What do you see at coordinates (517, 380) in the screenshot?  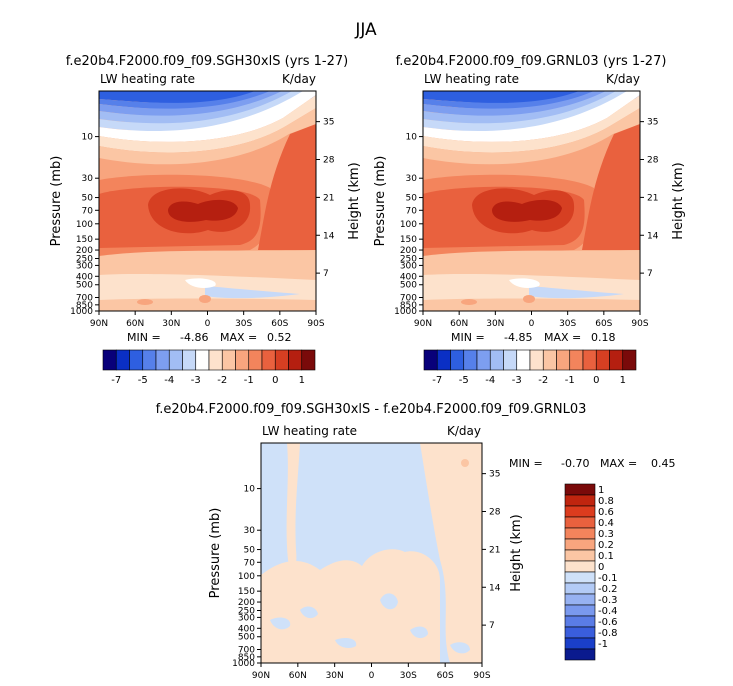 I see `colorbar-tick-label: -3` at bounding box center [517, 380].